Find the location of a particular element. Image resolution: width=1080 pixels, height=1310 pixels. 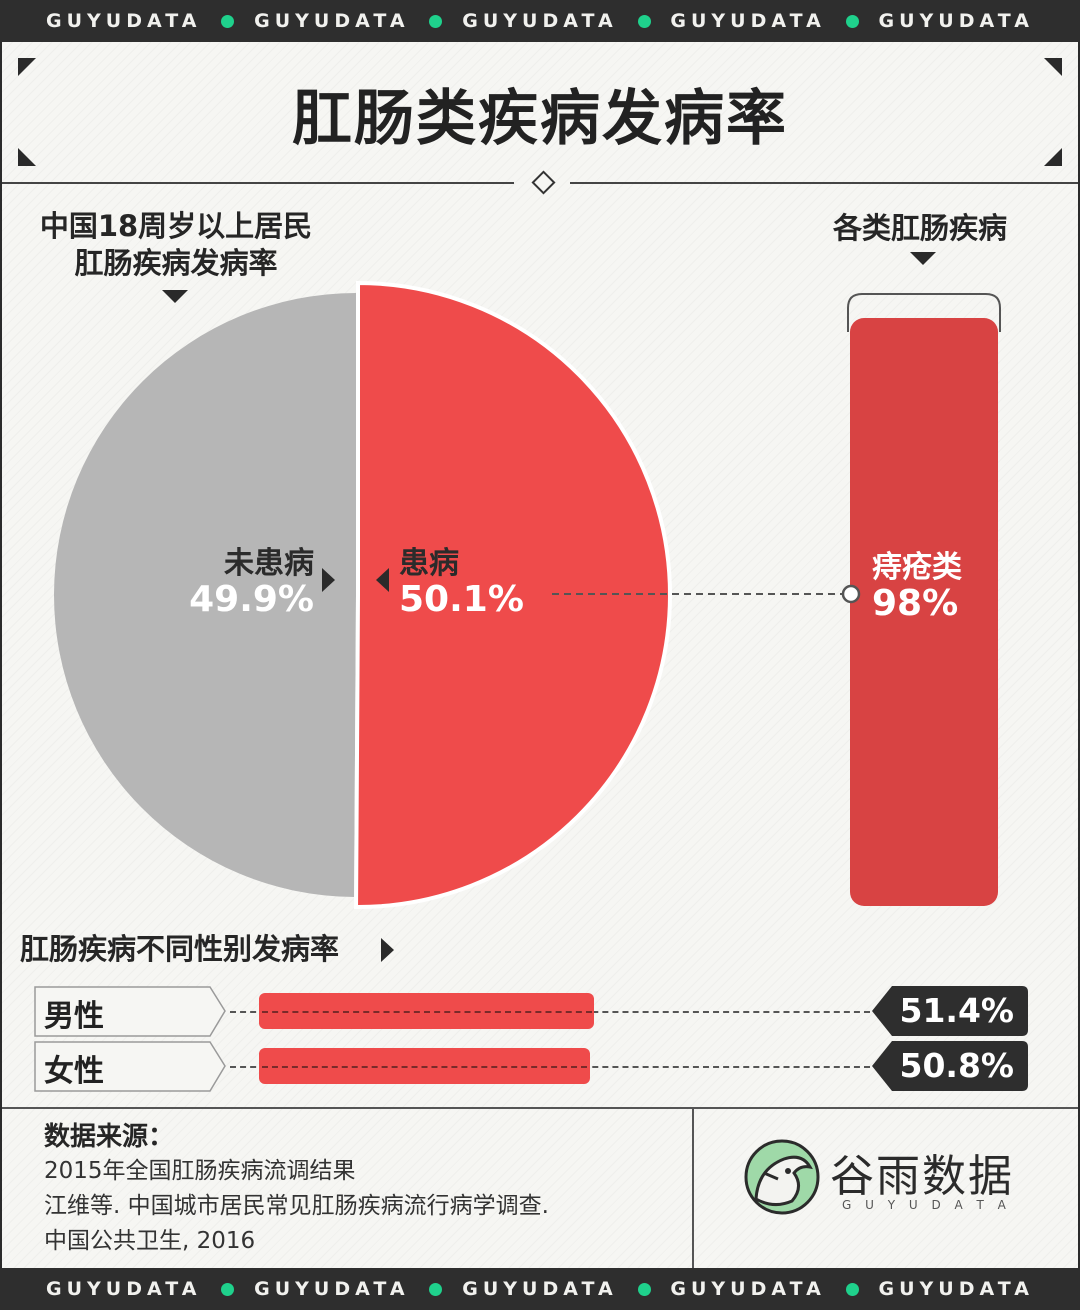

divider-left is located at coordinates (258, 183).